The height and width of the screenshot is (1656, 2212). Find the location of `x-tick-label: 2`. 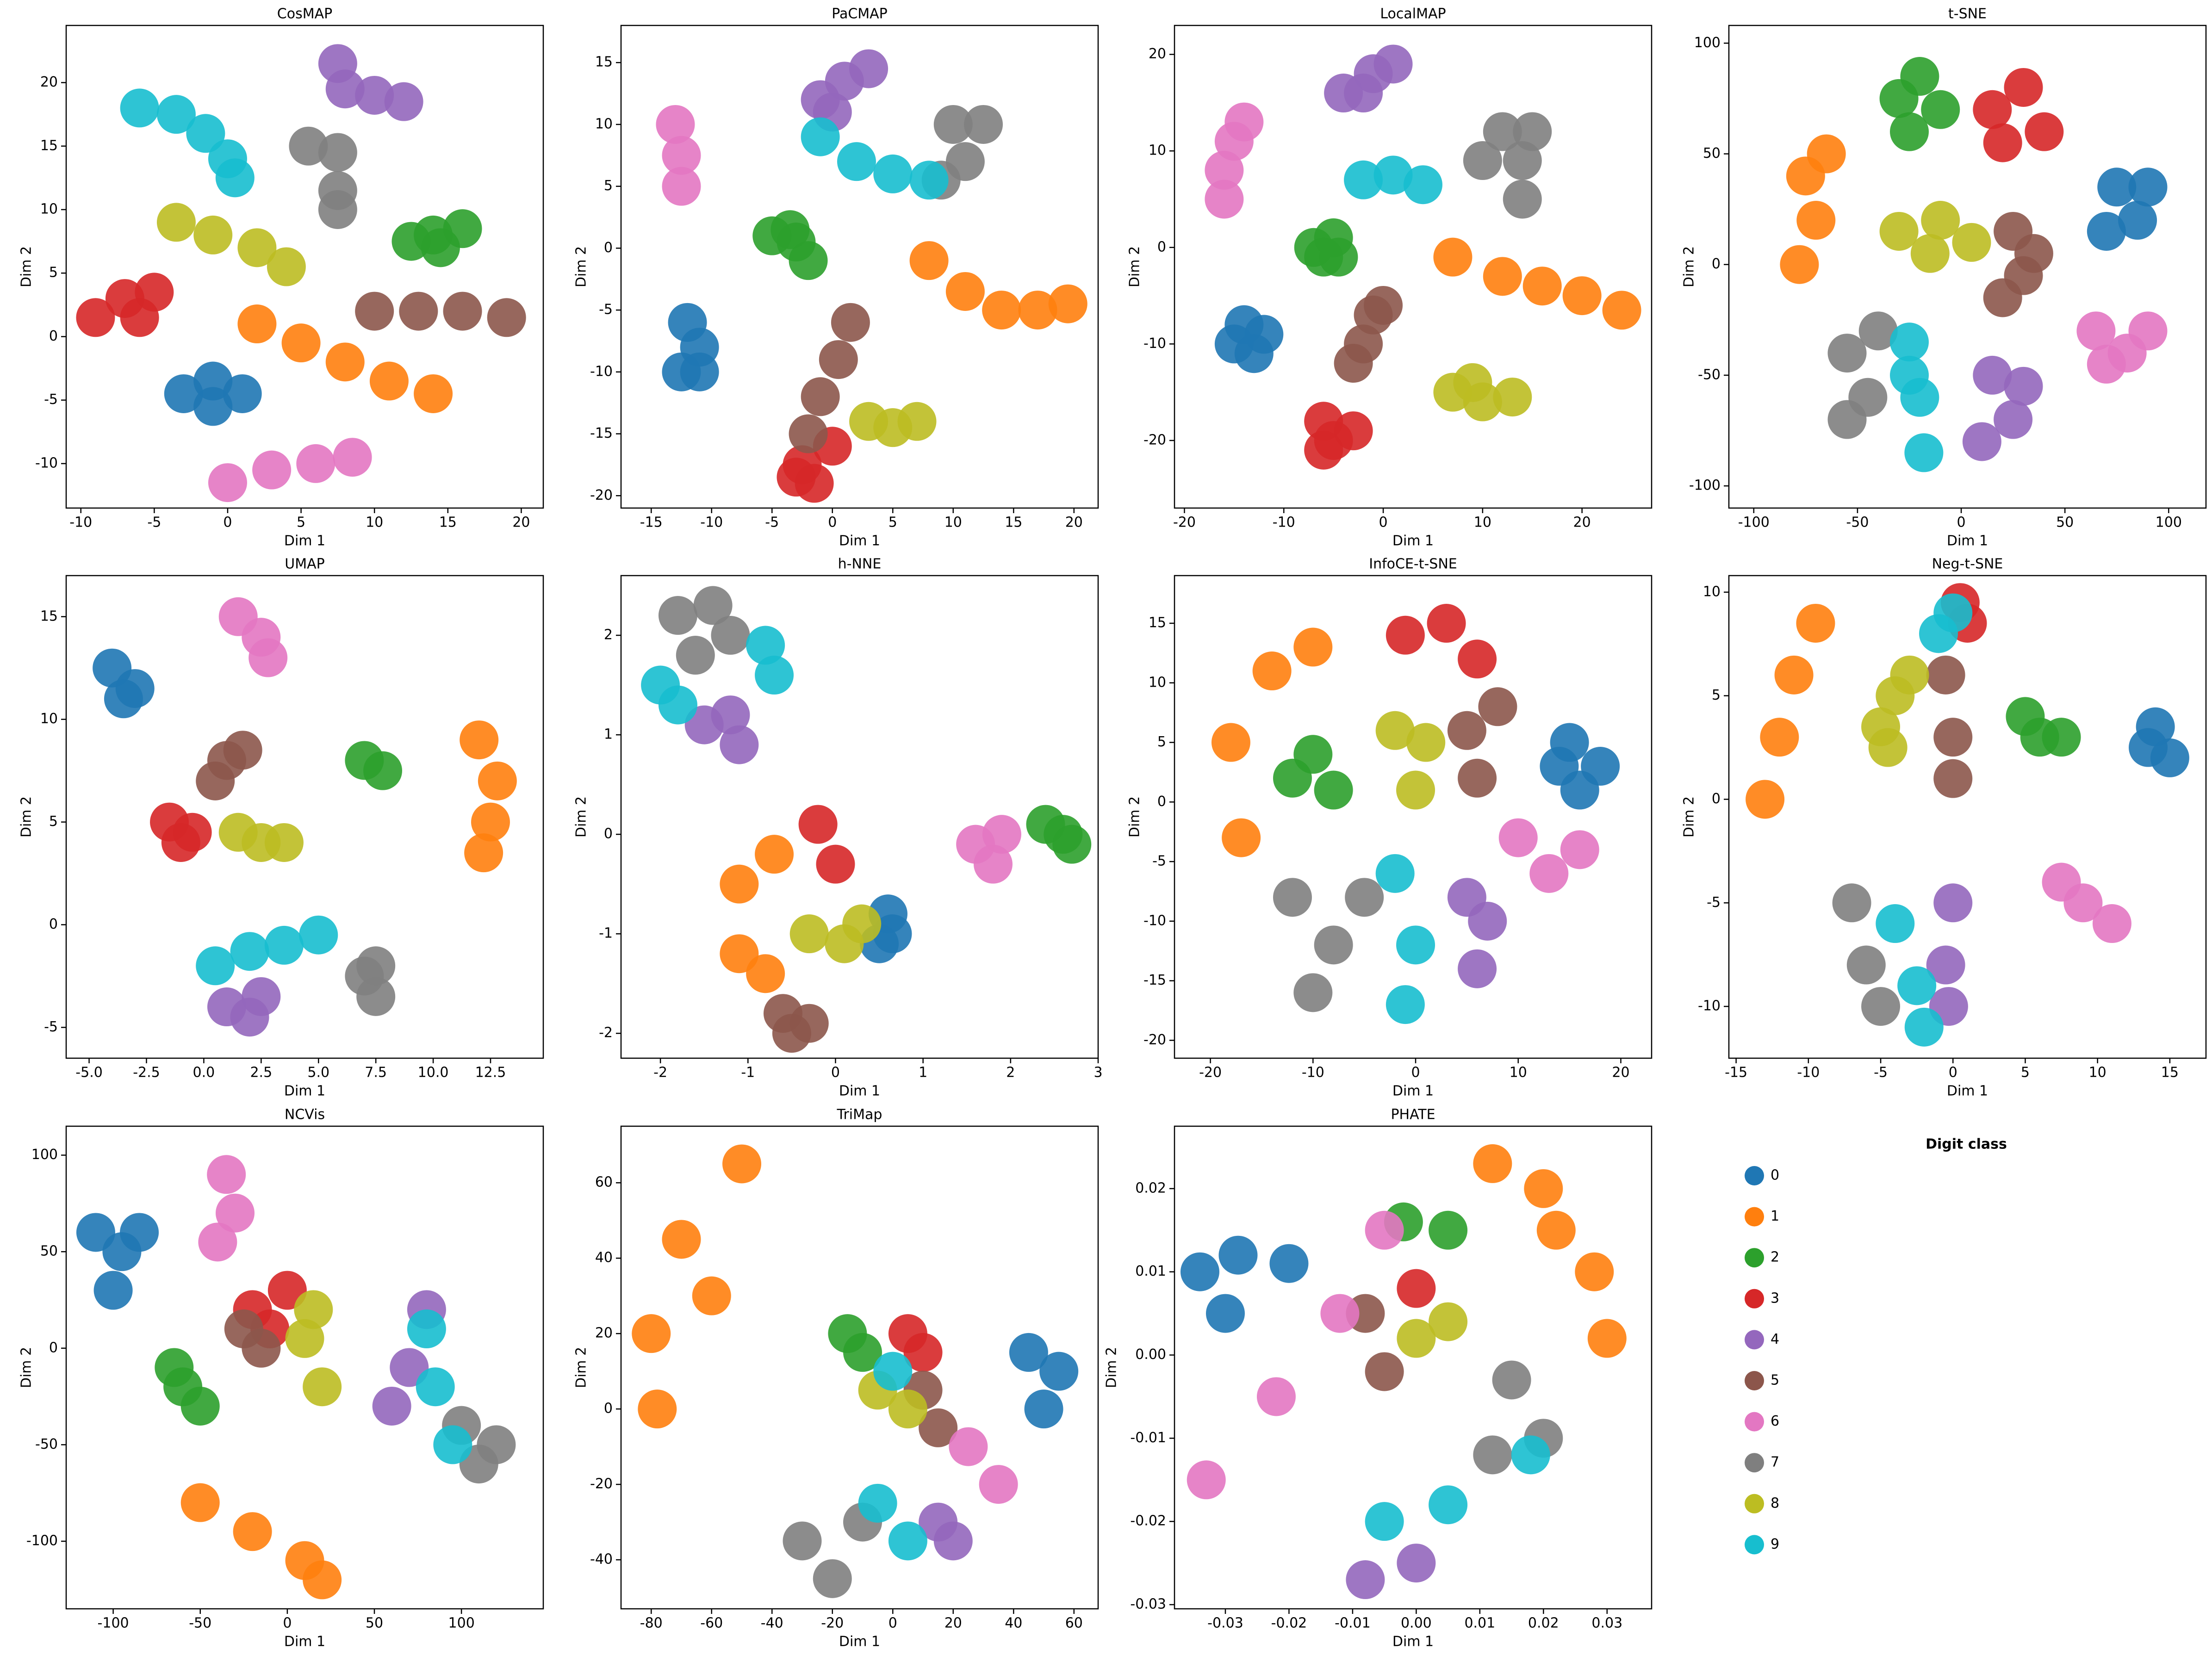

x-tick-label: 2 is located at coordinates (1010, 1073).